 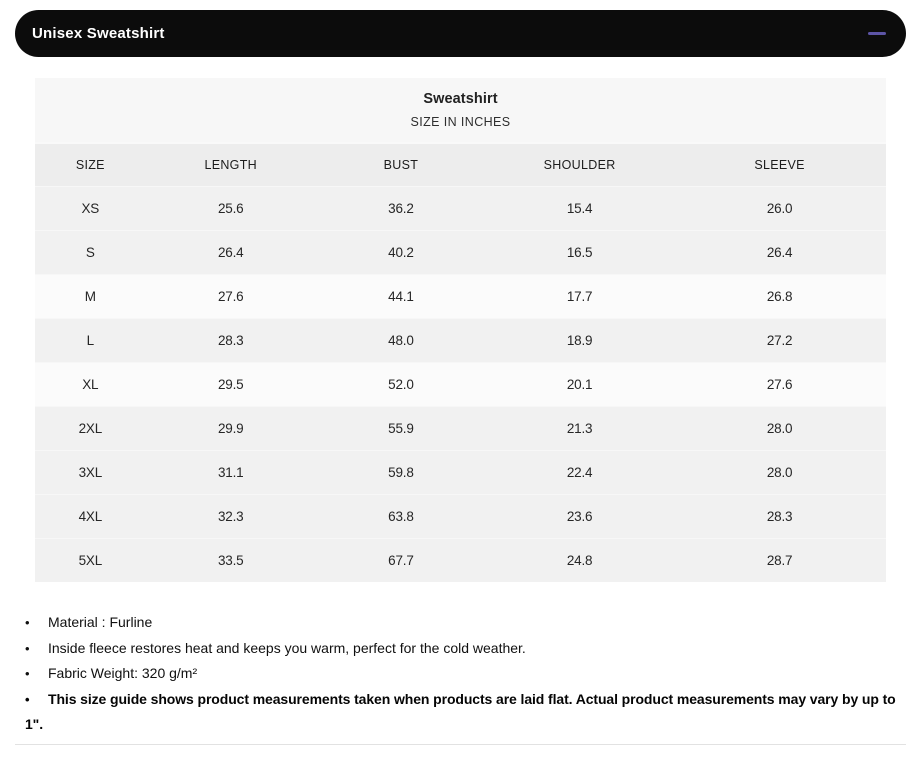 I want to click on cell-sleeve: 26.8, so click(x=779, y=296).